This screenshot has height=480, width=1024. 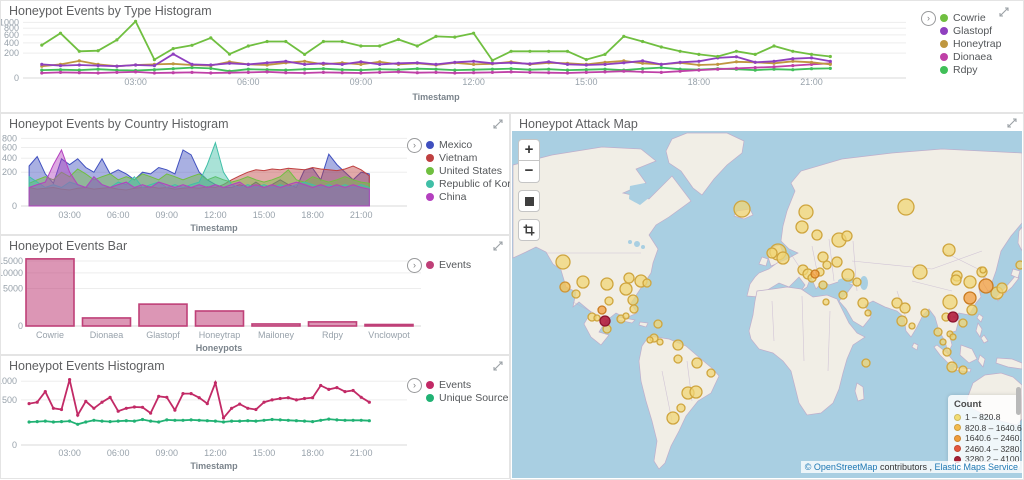 What do you see at coordinates (199, 178) in the screenshot?
I see `area-series-Mexico` at bounding box center [199, 178].